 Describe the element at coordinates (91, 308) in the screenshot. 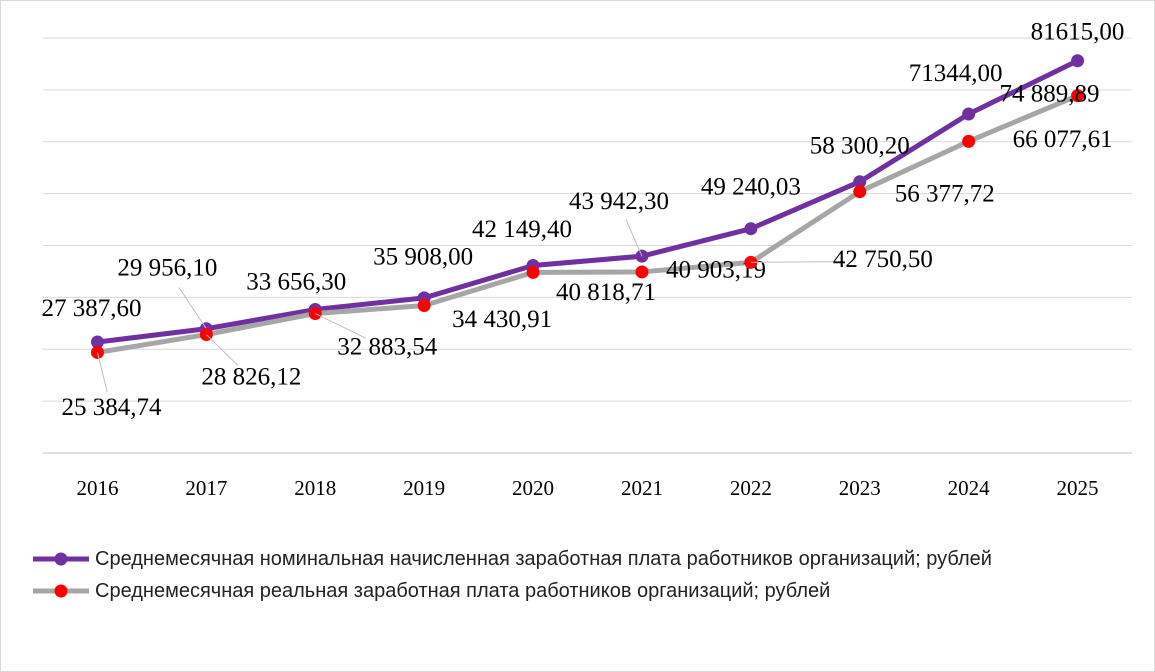

I see `data-label: 27 387,60` at that location.